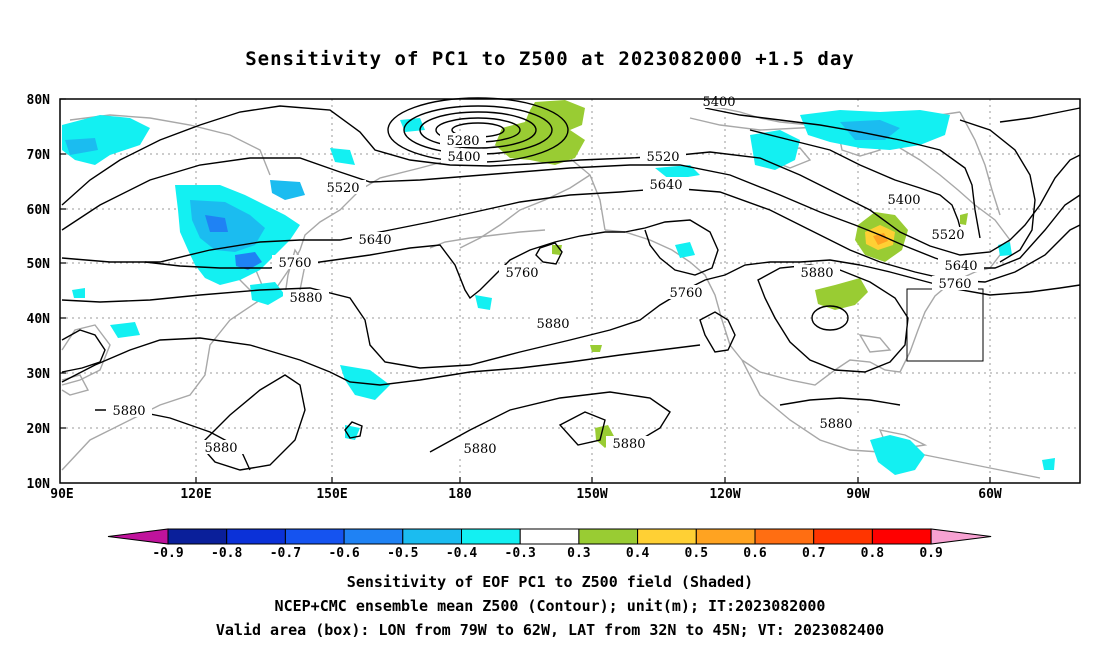 The height and width of the screenshot is (650, 1100). What do you see at coordinates (813, 553) in the screenshot?
I see `colorbar-label: 0.7` at bounding box center [813, 553].